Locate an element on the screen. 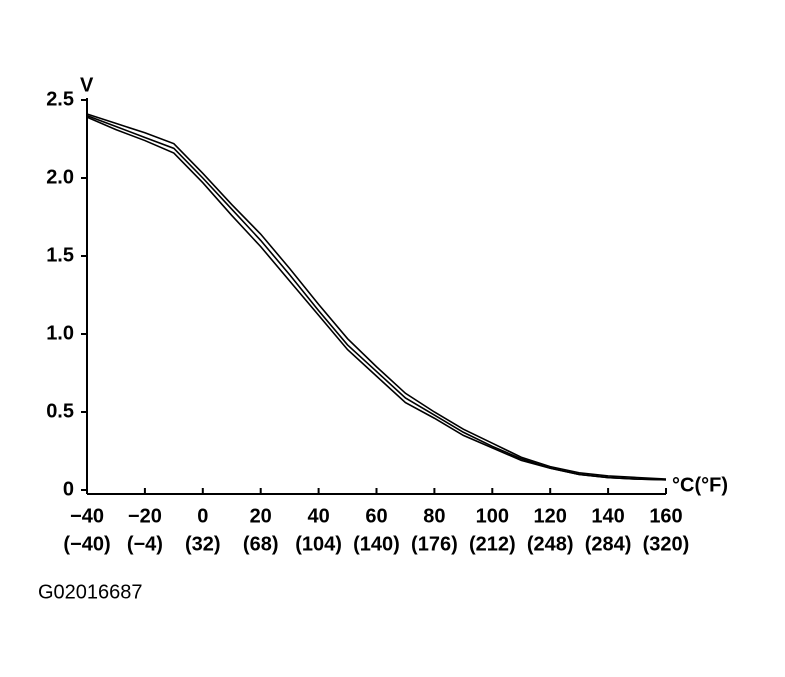 The width and height of the screenshot is (785, 677). x-tick-label: 20 is located at coordinates (261, 516).